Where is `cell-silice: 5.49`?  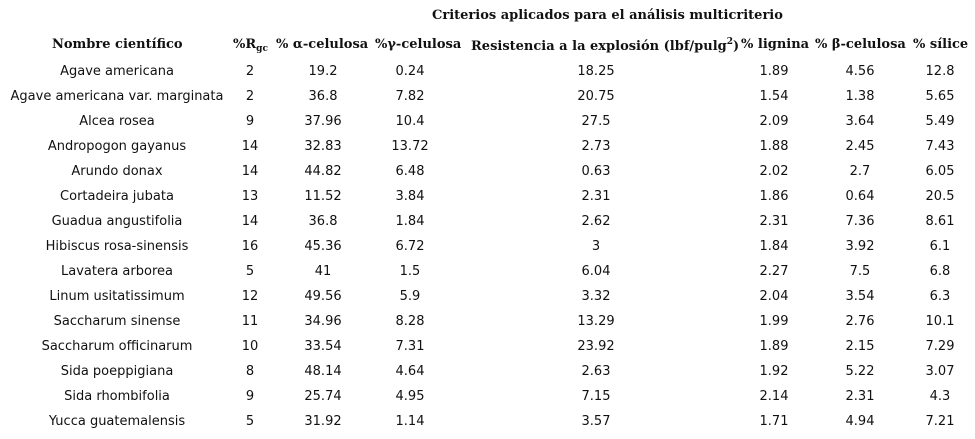 cell-silice: 5.49 is located at coordinates (940, 121).